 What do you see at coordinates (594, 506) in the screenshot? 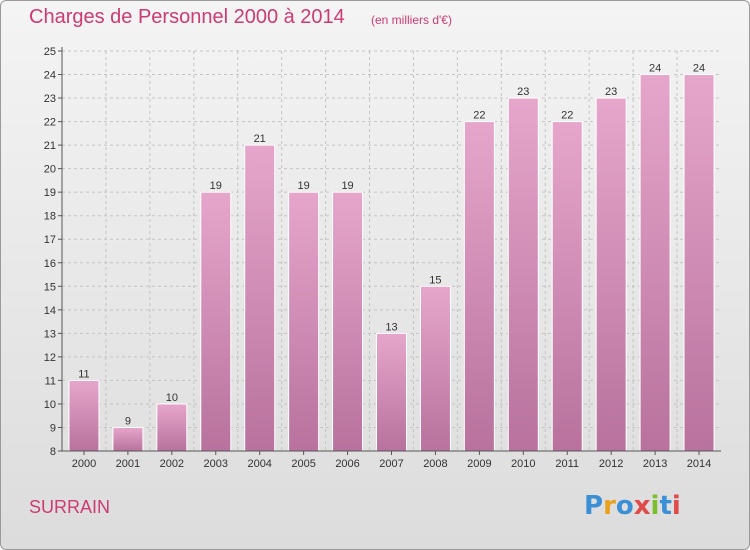
I see `logo-letter: P` at bounding box center [594, 506].